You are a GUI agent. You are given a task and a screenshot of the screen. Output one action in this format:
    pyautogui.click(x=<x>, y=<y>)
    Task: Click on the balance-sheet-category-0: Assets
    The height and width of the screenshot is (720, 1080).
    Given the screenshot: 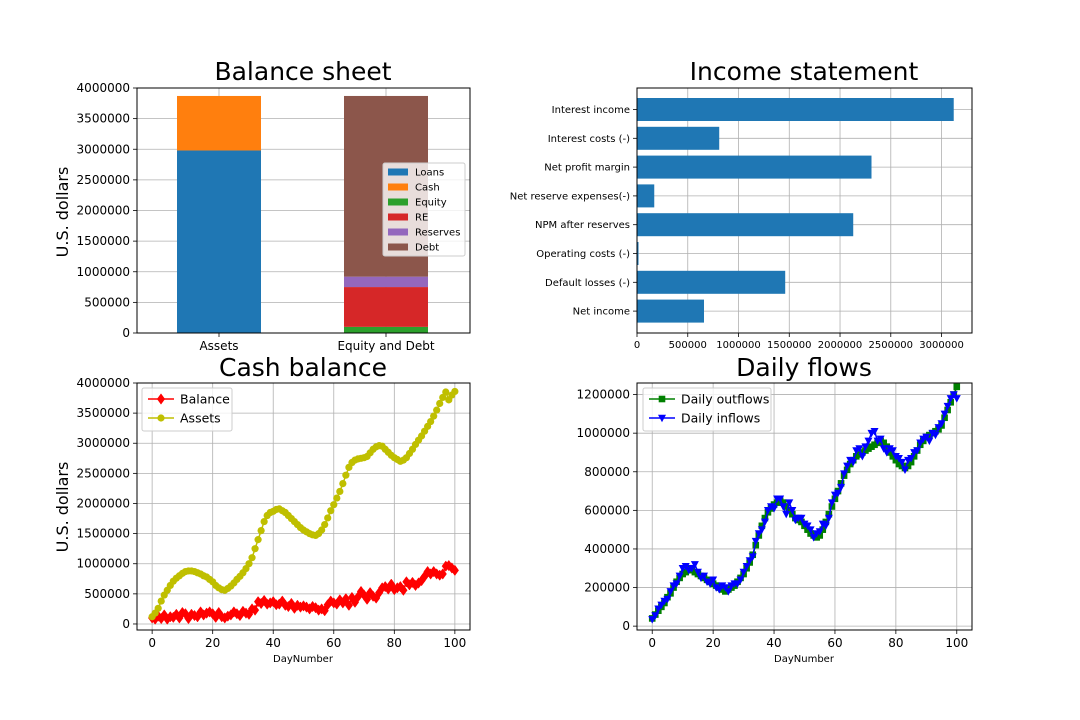 What is the action you would take?
    pyautogui.click(x=218, y=346)
    